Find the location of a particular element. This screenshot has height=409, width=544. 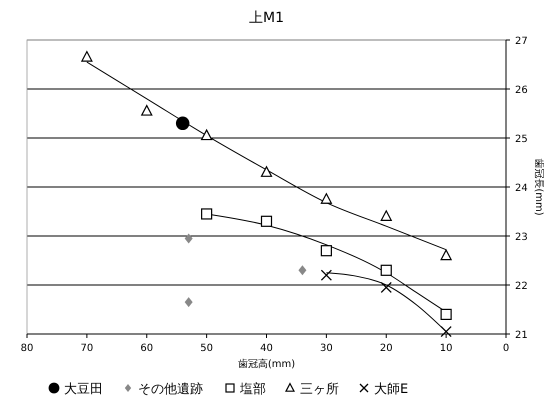

x-tick-label: 30 is located at coordinates (326, 348).